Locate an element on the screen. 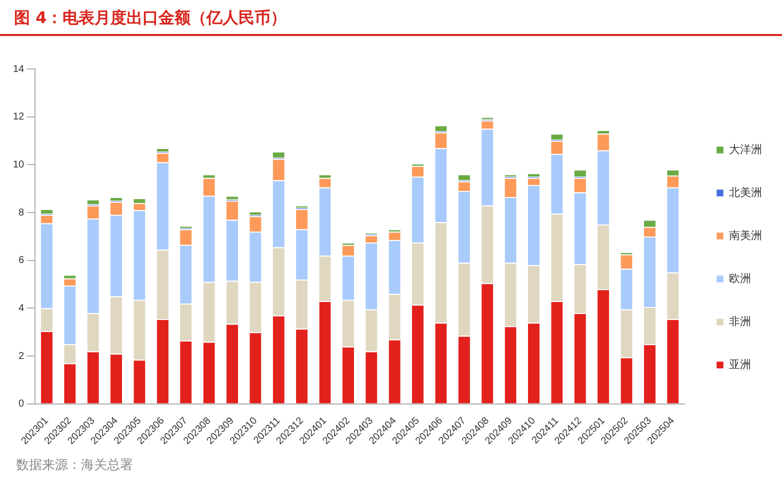 This screenshot has height=483, width=782. y-tick-label: 6 is located at coordinates (21, 260).